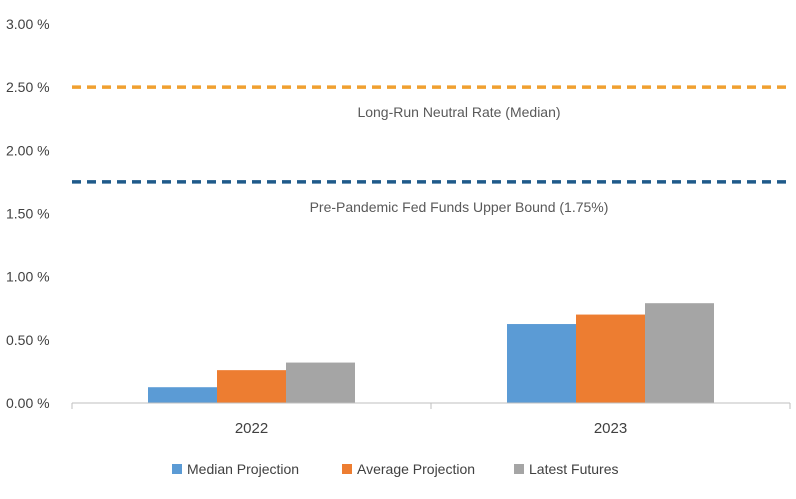 The width and height of the screenshot is (796, 499). What do you see at coordinates (28, 340) in the screenshot?
I see `y-tick-label: 0.50 %` at bounding box center [28, 340].